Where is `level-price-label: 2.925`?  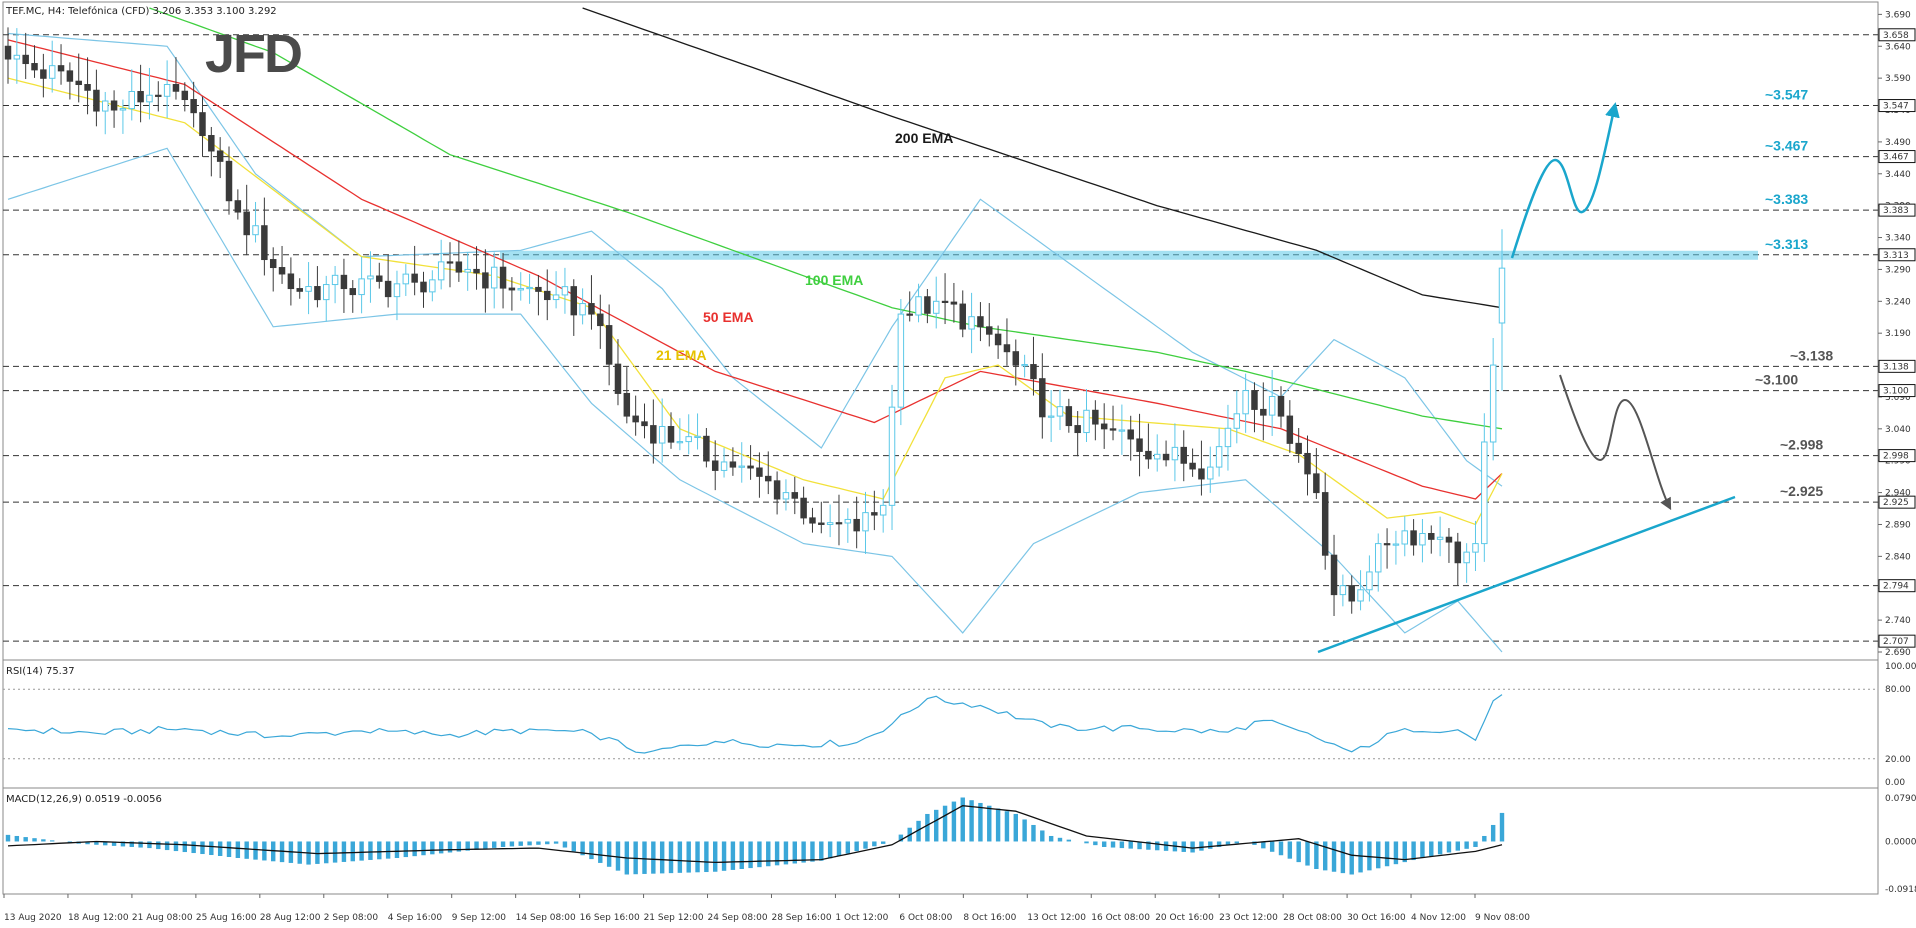 level-price-label: 2.925 is located at coordinates (1896, 503).